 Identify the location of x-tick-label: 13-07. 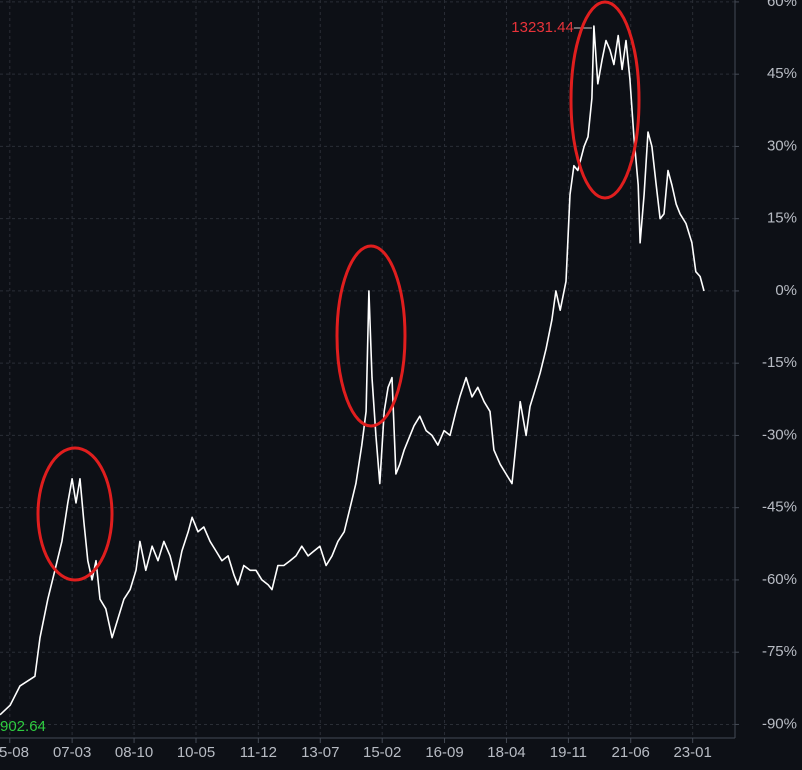
(320, 752).